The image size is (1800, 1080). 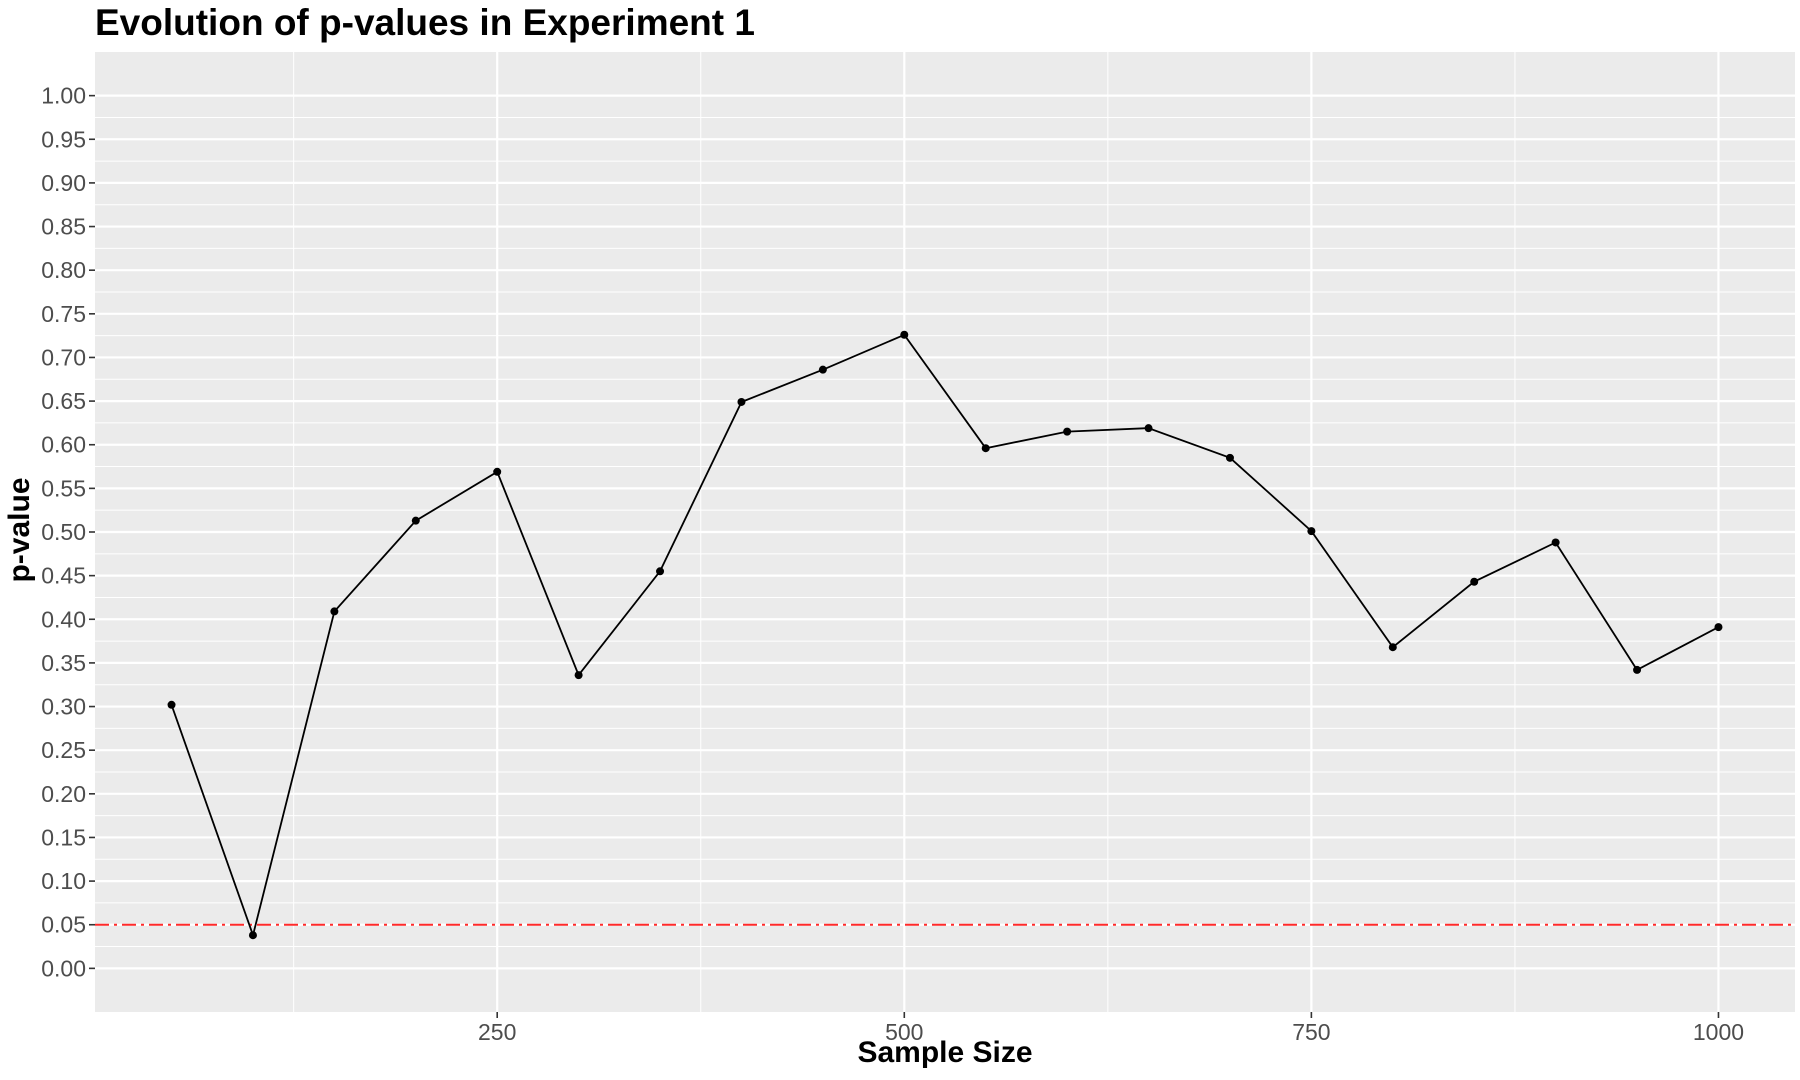 I want to click on x-tick-label: 750, so click(x=1311, y=1032).